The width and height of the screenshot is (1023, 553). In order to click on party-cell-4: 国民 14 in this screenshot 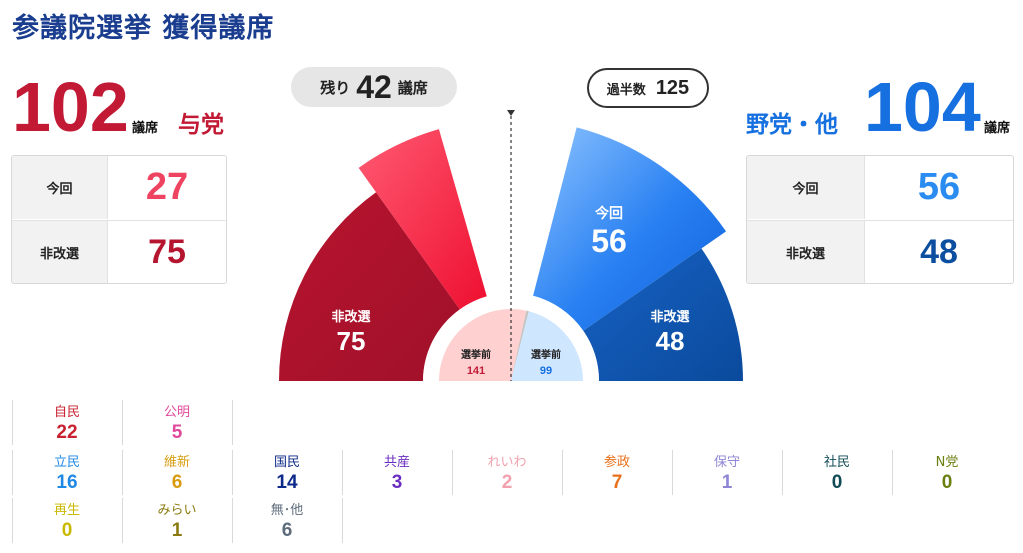, I will do `click(286, 472)`.